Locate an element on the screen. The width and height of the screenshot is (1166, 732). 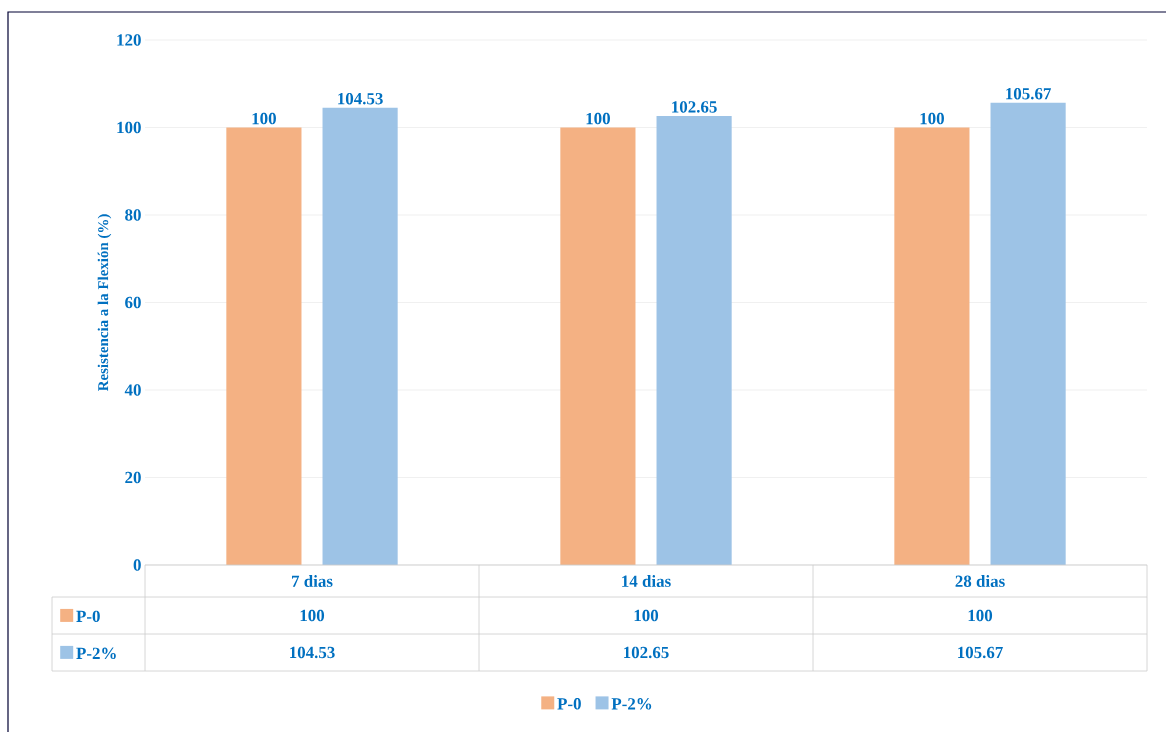
text: P-2% is located at coordinates (96, 653).